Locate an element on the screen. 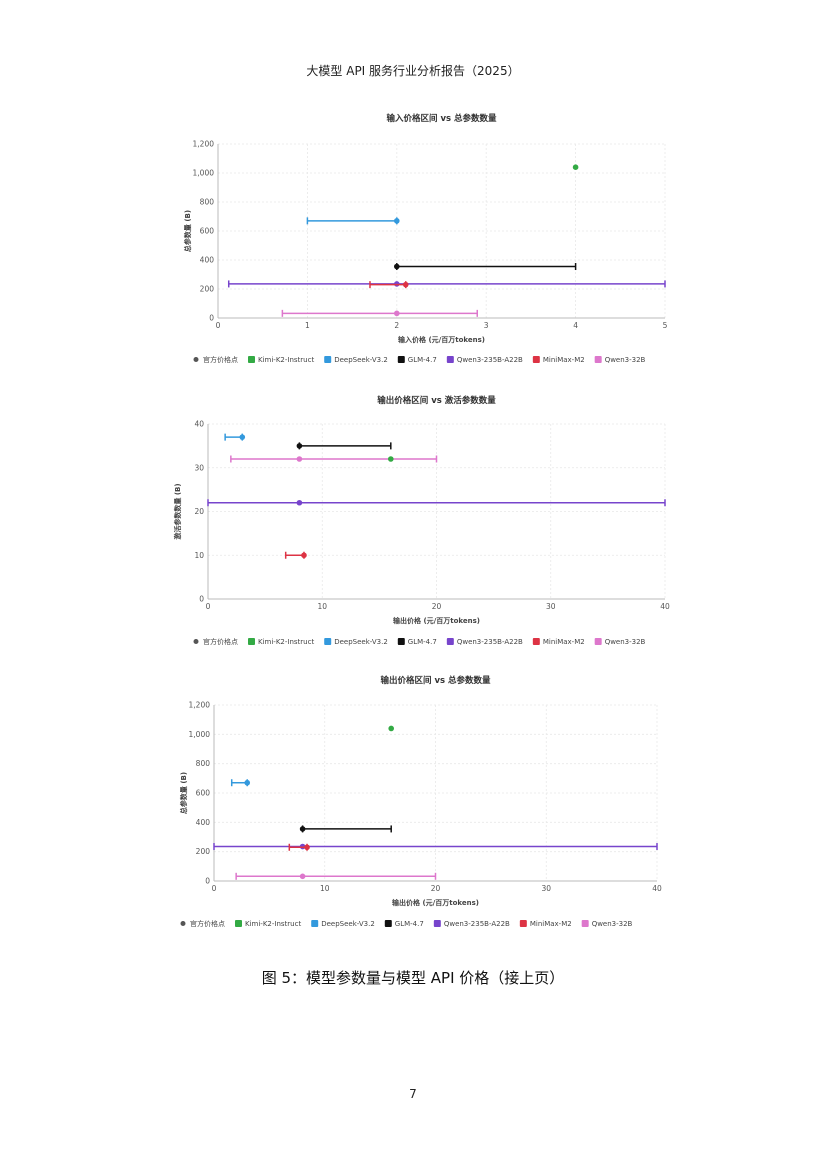 This screenshot has height=1169, width=826. chart-title: 输出价格区间 vs 激活参数数量 is located at coordinates (436, 400).